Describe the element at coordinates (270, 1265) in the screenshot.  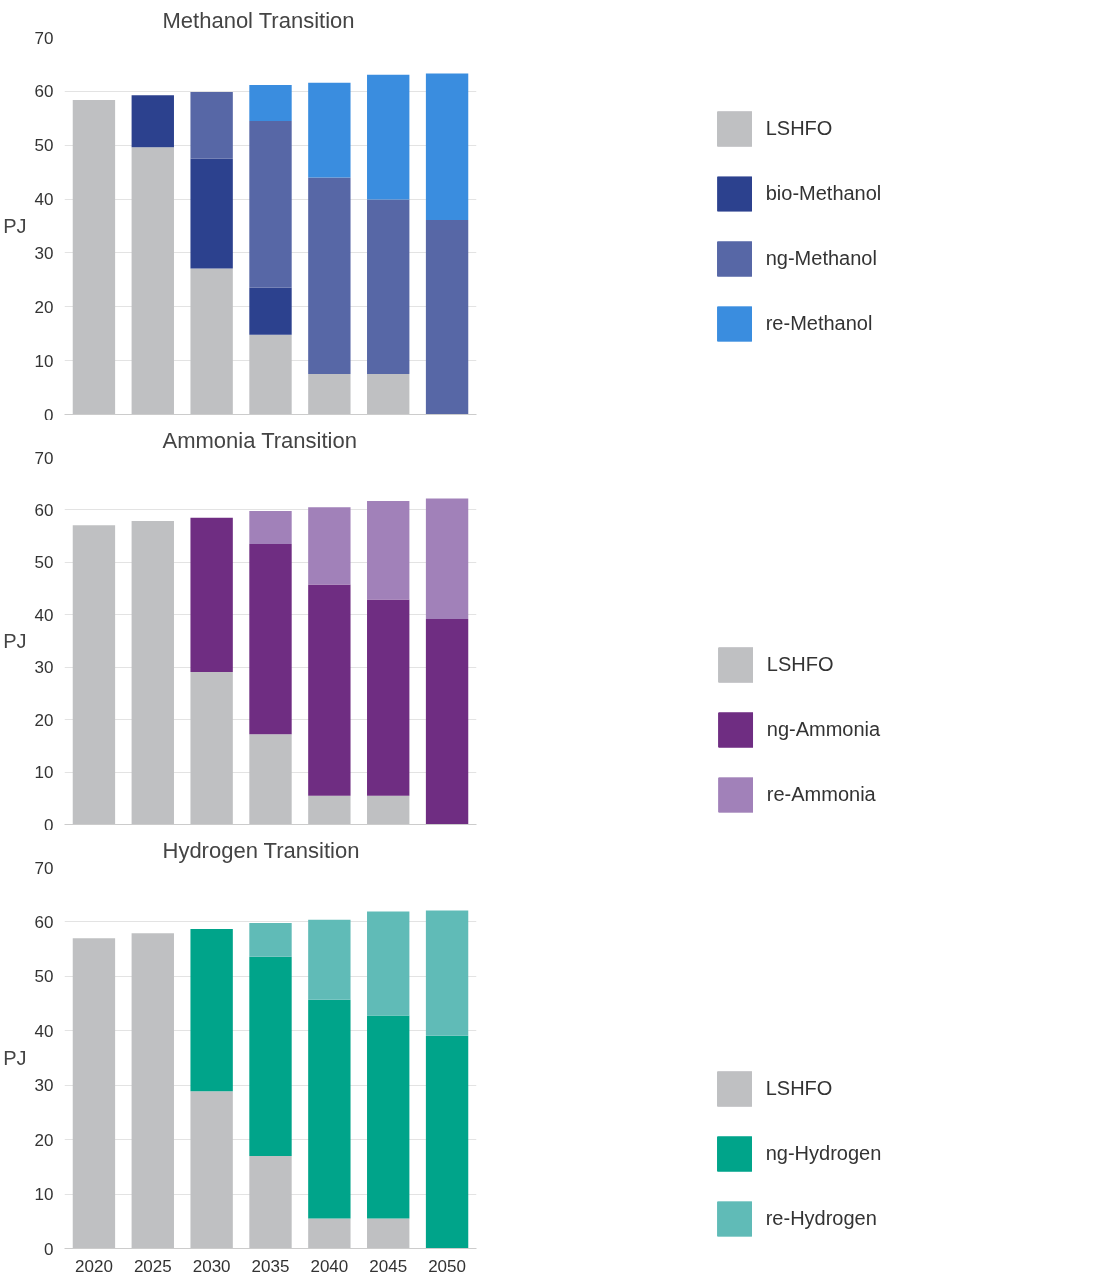
I see `x-tick-label: 2035` at that location.